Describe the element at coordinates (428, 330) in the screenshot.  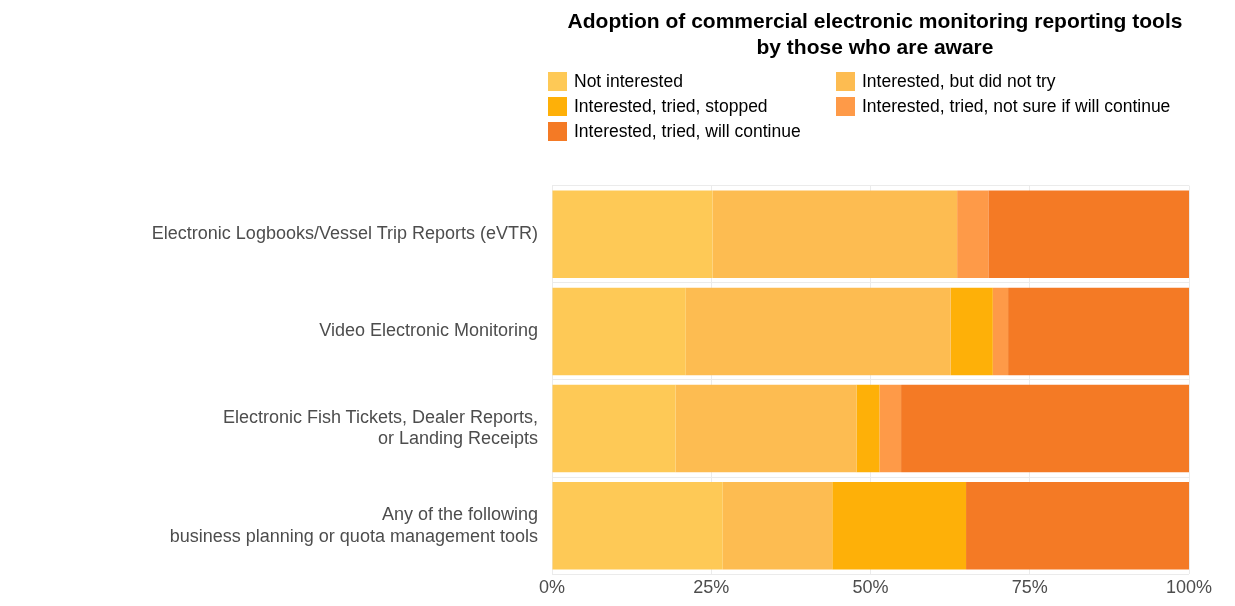
I see `y-tick-label: Video Electronic Monitoring` at that location.